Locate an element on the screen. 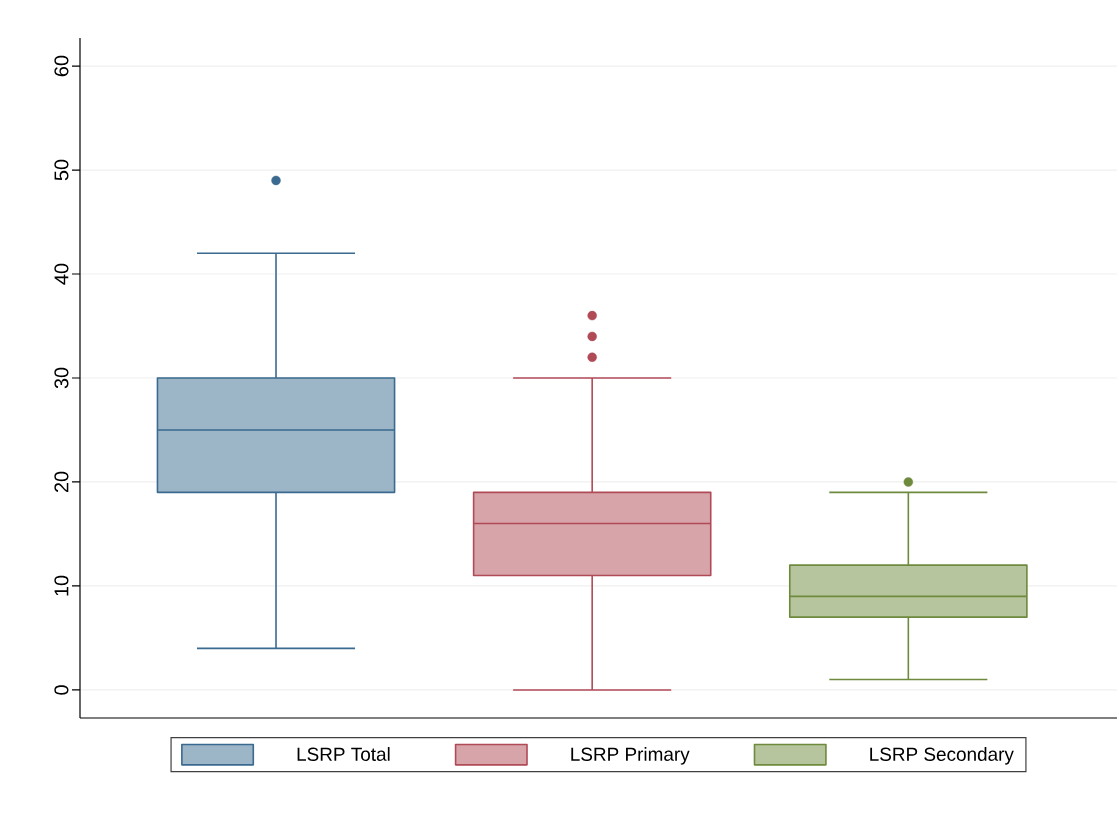 Image resolution: width=1119 pixels, height=826 pixels. y-tick-label: 0 is located at coordinates (61, 690).